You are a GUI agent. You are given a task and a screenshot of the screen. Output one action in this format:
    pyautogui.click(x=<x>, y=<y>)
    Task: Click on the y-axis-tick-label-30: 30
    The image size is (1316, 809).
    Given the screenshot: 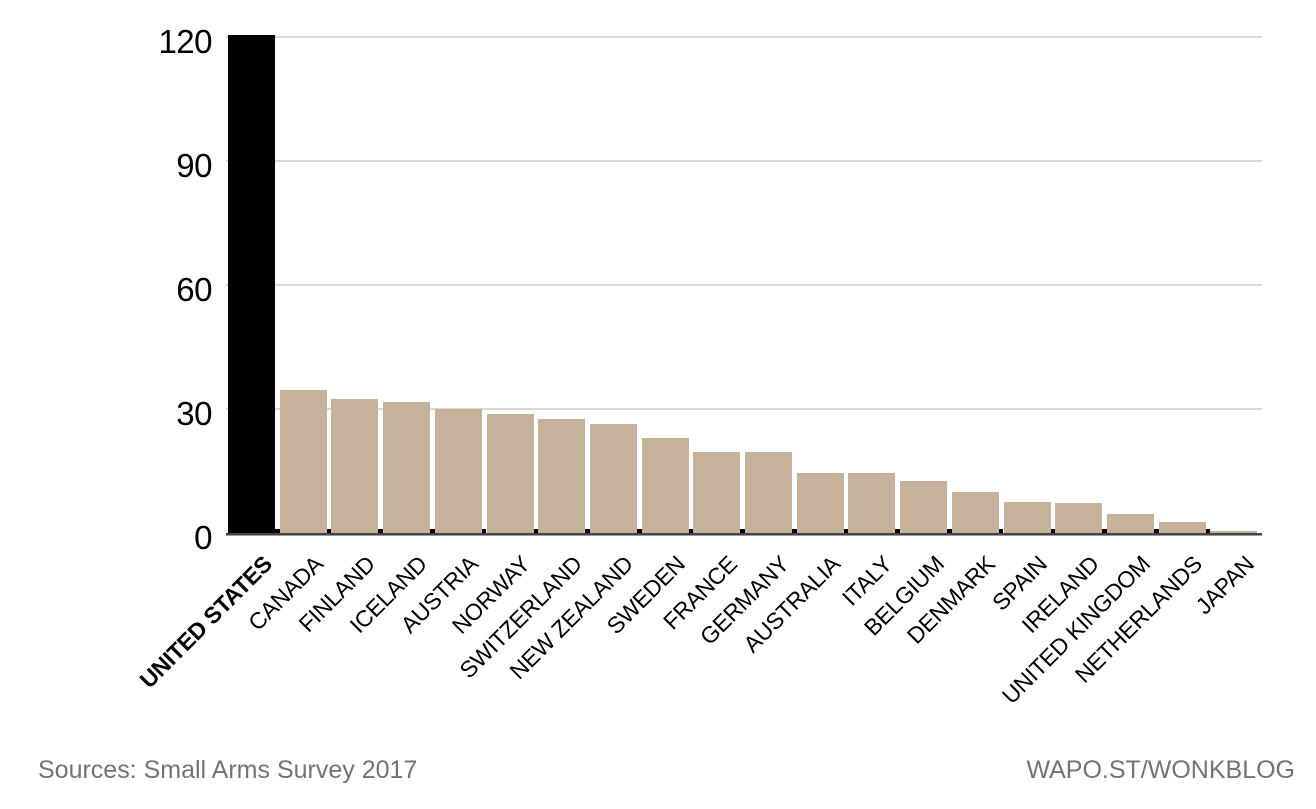 What is the action you would take?
    pyautogui.click(x=194, y=413)
    